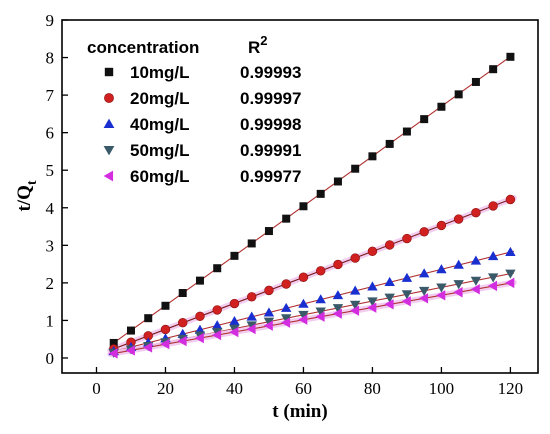 The image size is (550, 434). Describe the element at coordinates (234, 388) in the screenshot. I see `x-tick-label: 40` at that location.